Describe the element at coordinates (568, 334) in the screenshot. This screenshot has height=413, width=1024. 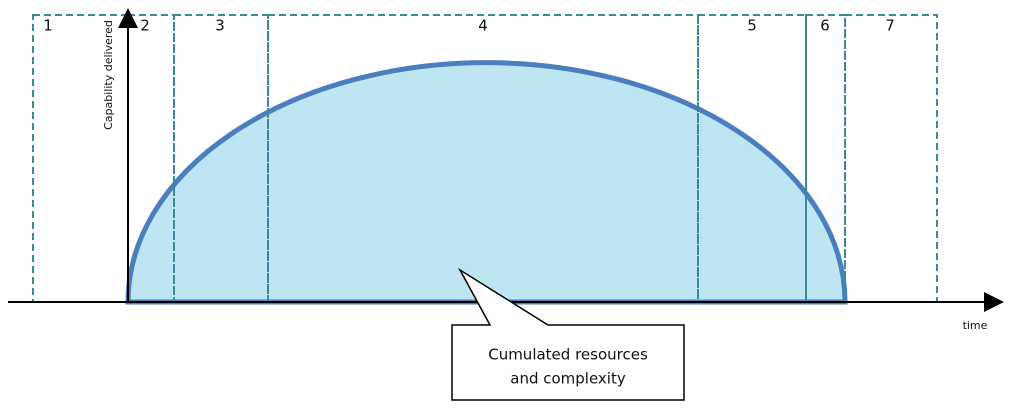
I see `callout-box` at that location.